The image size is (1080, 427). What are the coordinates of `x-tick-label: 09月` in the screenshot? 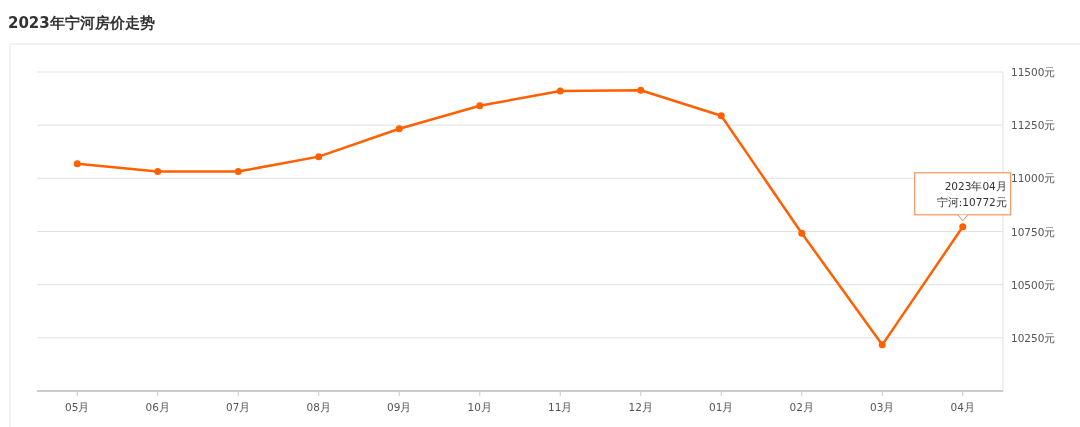 It's located at (399, 407).